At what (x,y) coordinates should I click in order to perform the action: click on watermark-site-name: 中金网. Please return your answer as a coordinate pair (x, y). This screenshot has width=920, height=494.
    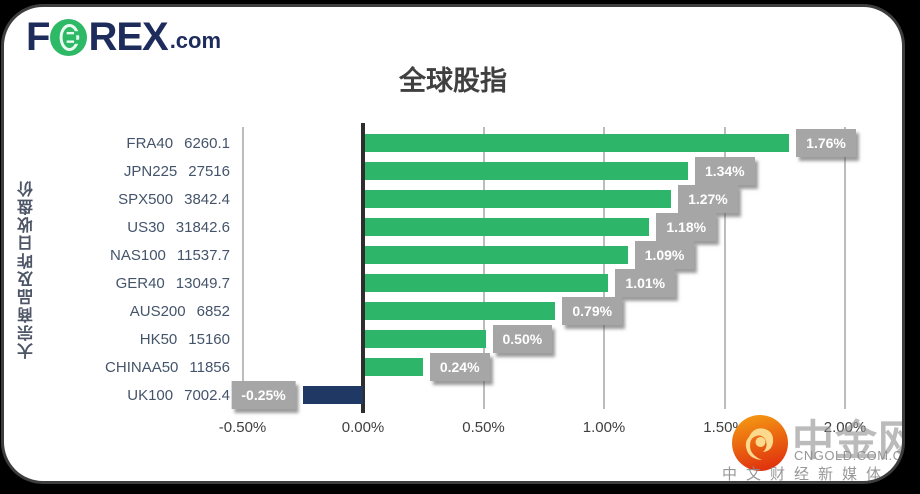
    Looking at the image, I should click on (847, 440).